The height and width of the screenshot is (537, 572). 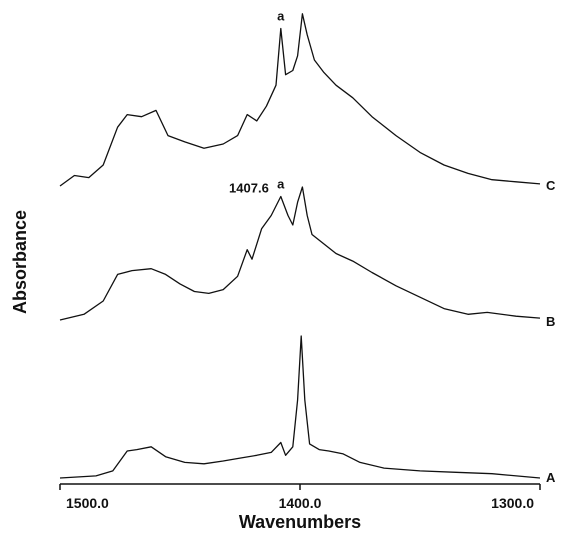 I want to click on peak-wavenumber-label: 1407.6, so click(x=249, y=188).